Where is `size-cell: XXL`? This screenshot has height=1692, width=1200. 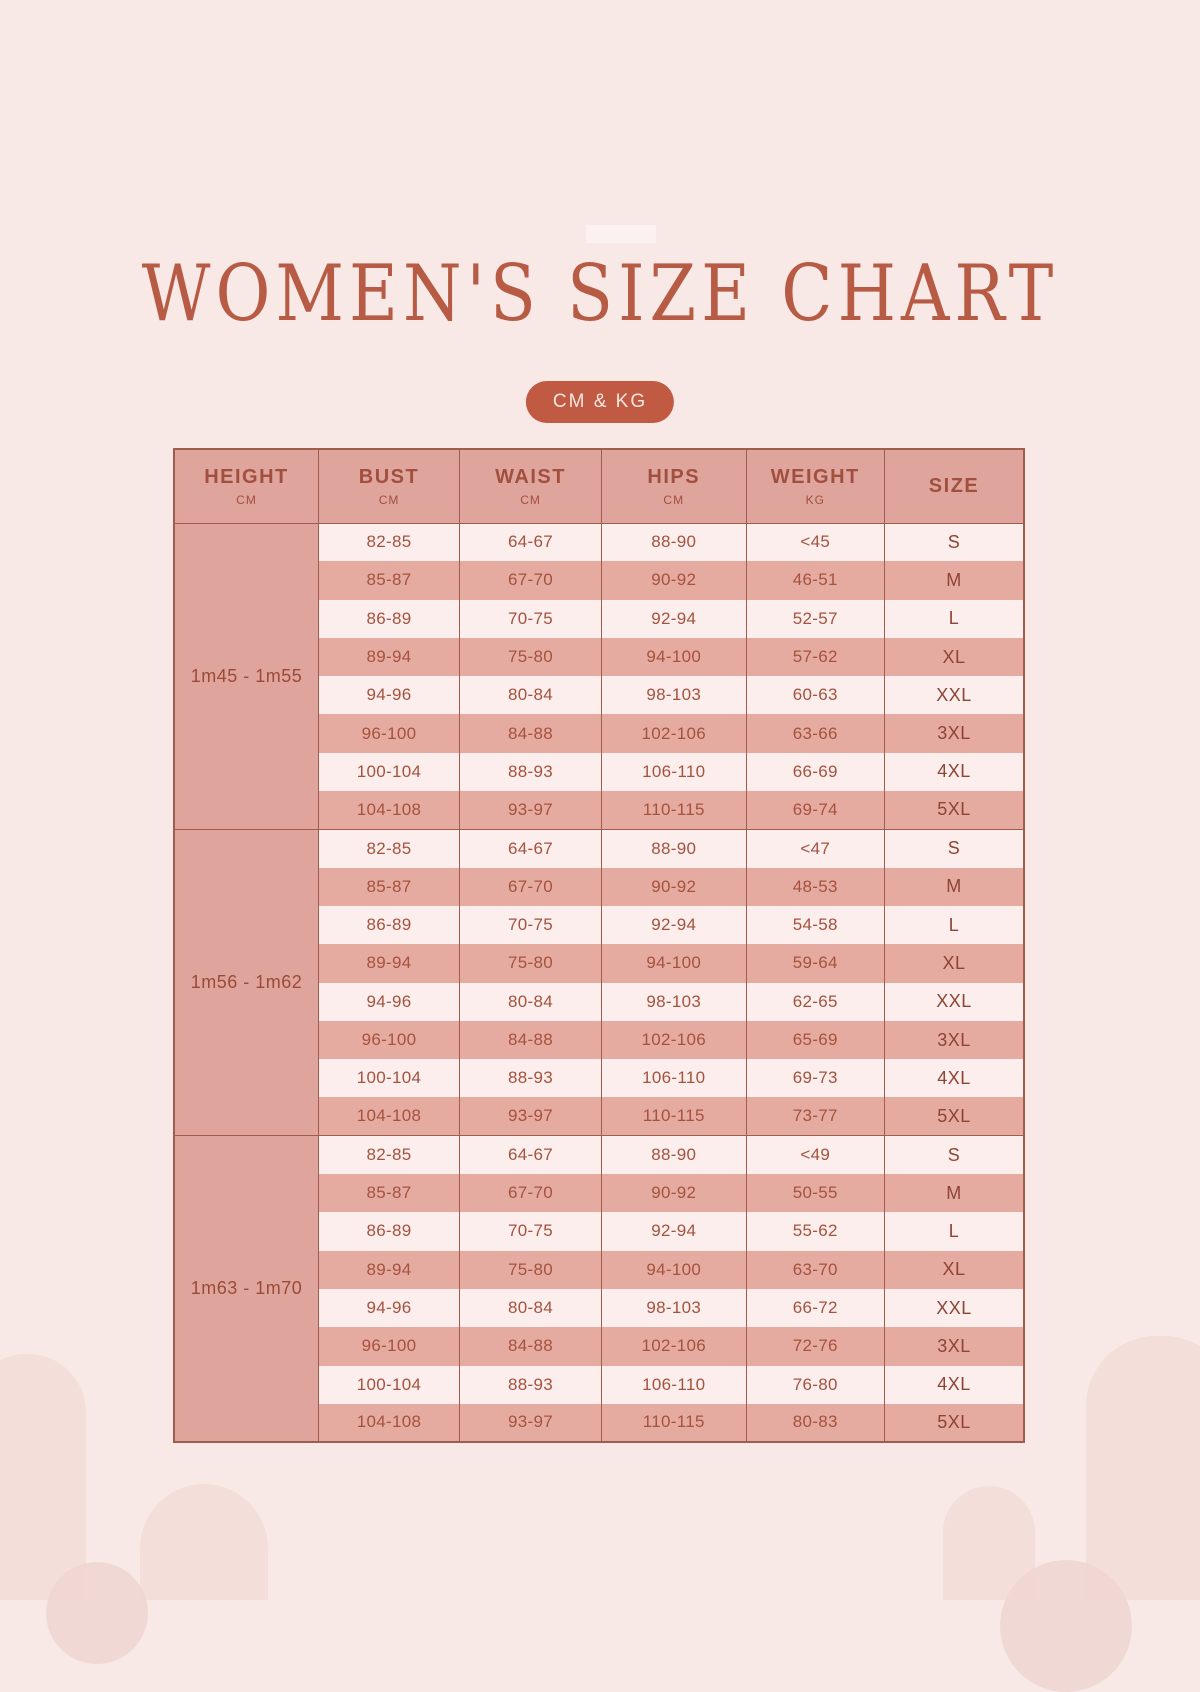
size-cell: XXL is located at coordinates (954, 695).